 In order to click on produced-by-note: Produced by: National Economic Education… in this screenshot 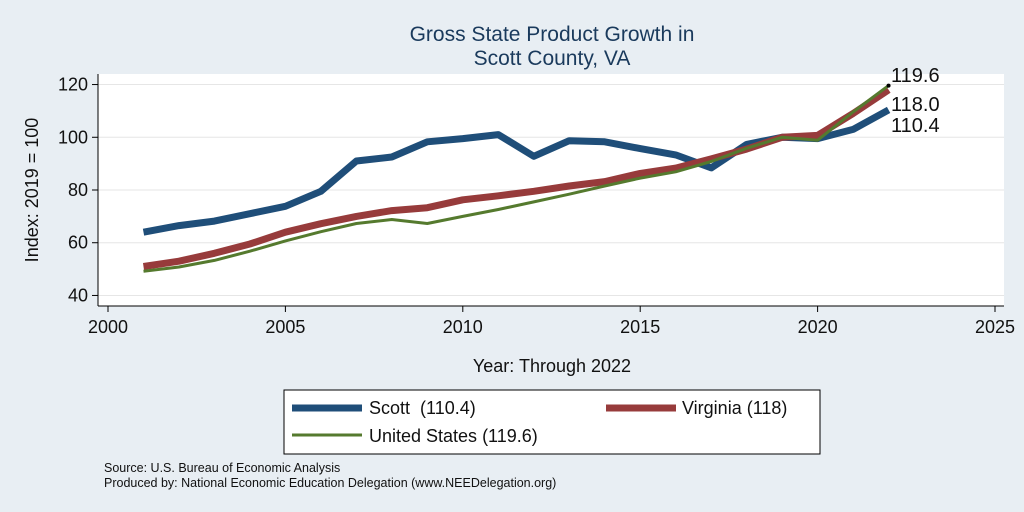, I will do `click(330, 483)`.